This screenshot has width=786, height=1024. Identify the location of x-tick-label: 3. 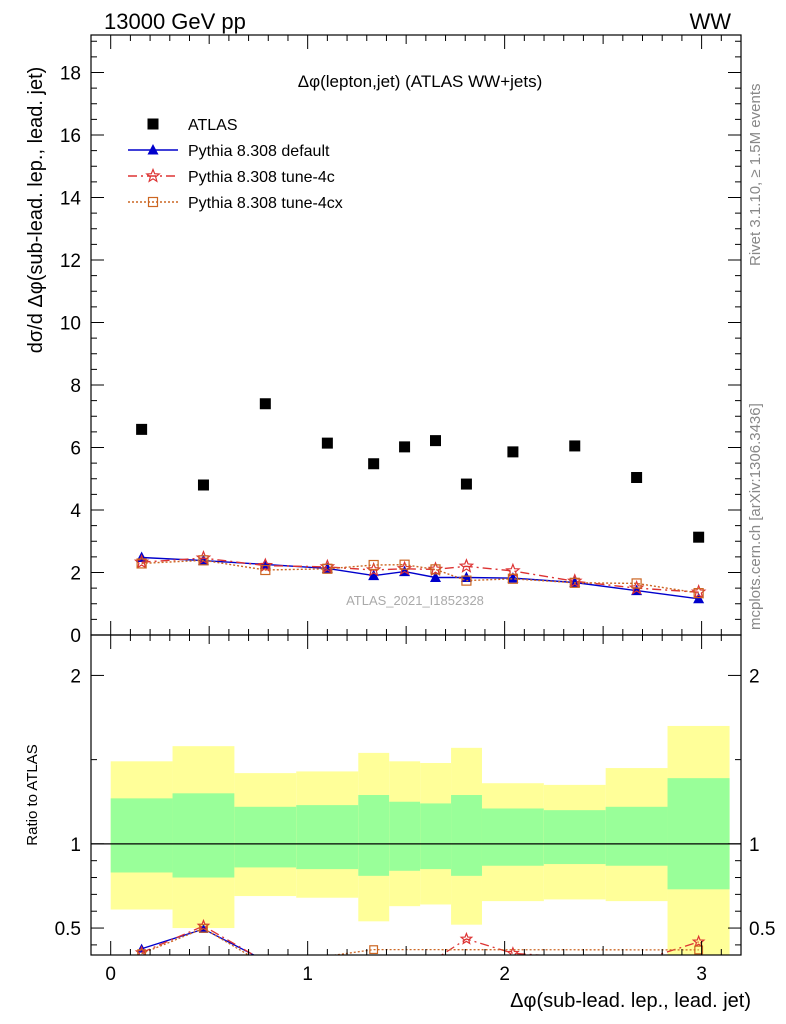
(701, 974).